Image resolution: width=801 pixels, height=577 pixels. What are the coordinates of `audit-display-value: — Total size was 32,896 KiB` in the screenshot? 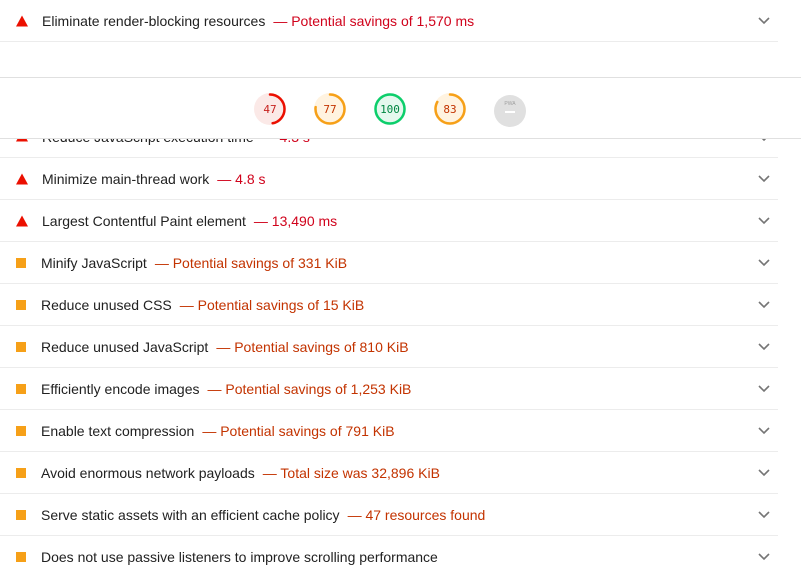 It's located at (351, 472).